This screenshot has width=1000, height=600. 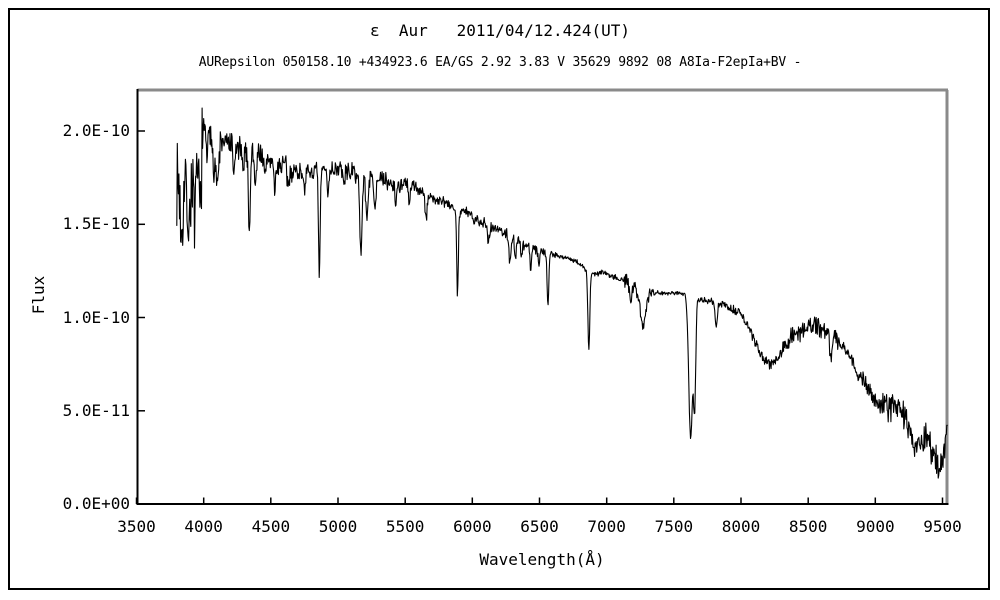 What do you see at coordinates (405, 526) in the screenshot?
I see `x-tick-label: 5500` at bounding box center [405, 526].